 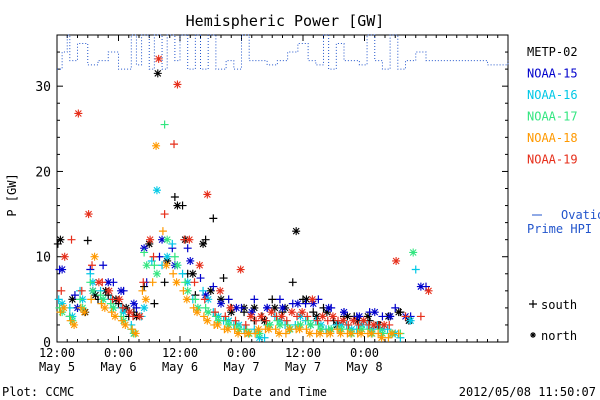 What do you see at coordinates (38, 392) in the screenshot?
I see `footer-plot-credit: Plot: CCMC` at bounding box center [38, 392].